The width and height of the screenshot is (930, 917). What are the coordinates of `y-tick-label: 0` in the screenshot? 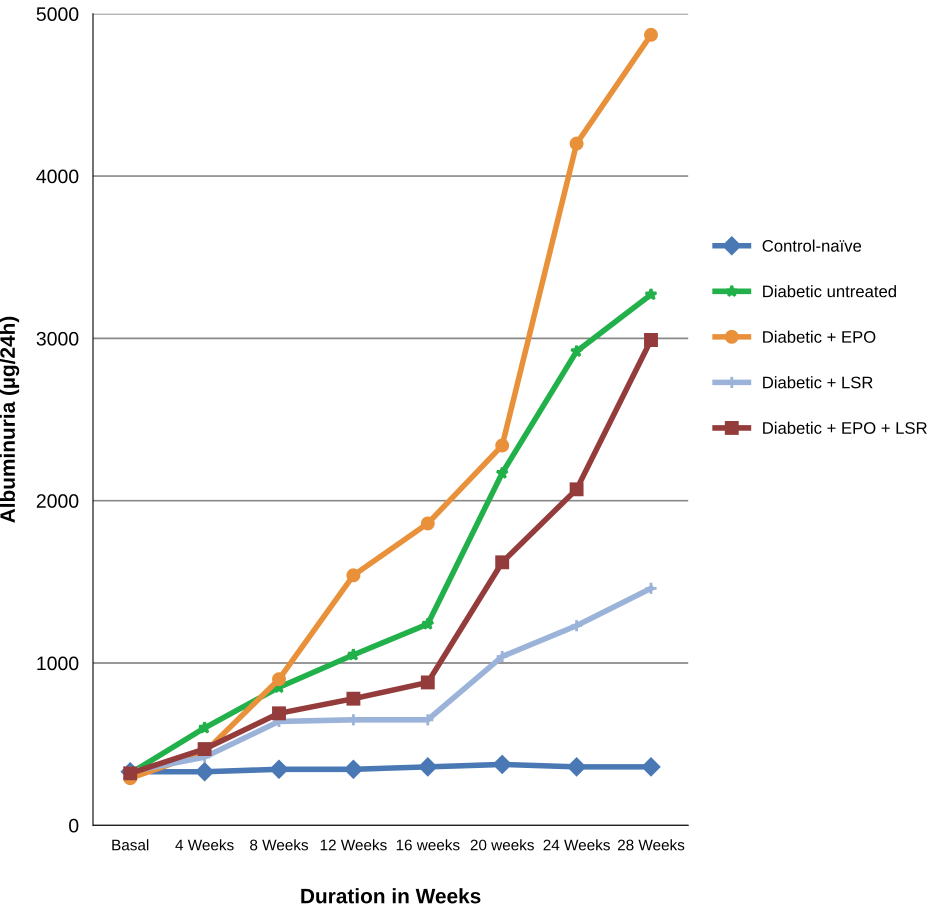 It's located at (73, 825).